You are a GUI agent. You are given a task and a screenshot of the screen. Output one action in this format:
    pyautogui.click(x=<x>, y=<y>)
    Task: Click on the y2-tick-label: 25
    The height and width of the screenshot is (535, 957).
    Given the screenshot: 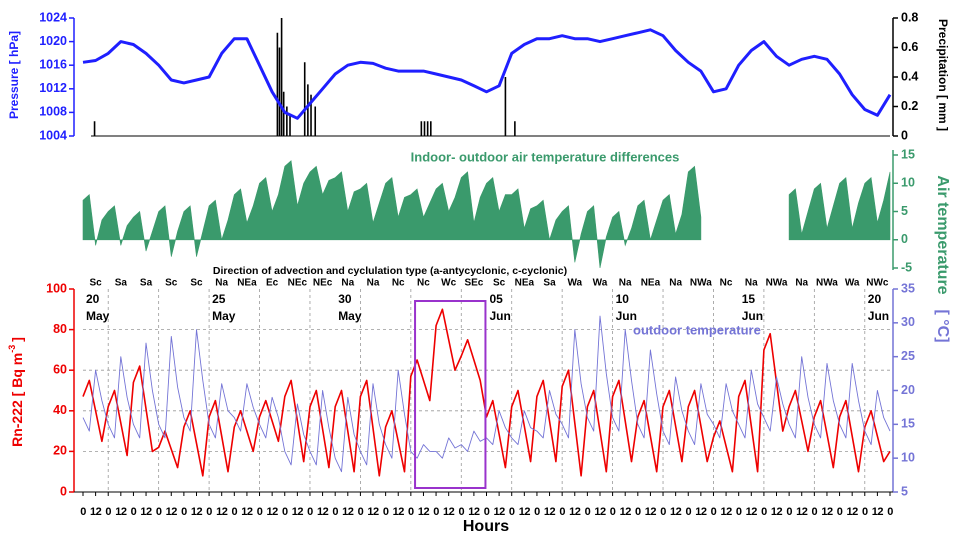 What is the action you would take?
    pyautogui.click(x=908, y=356)
    